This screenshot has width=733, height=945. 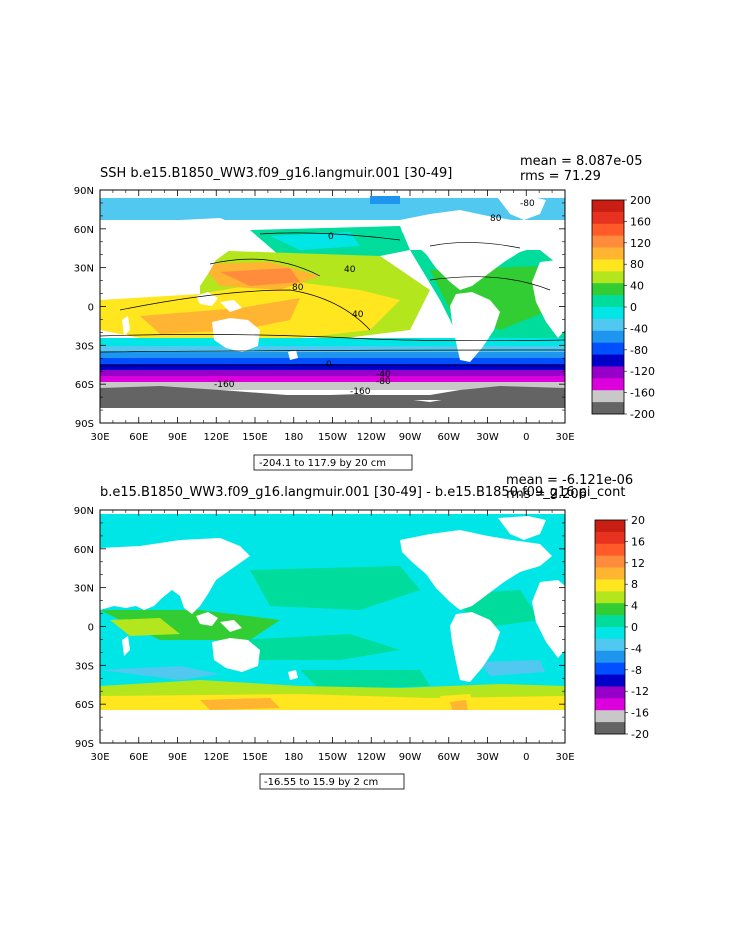 I want to click on colorbar-label: 16, so click(x=638, y=541).